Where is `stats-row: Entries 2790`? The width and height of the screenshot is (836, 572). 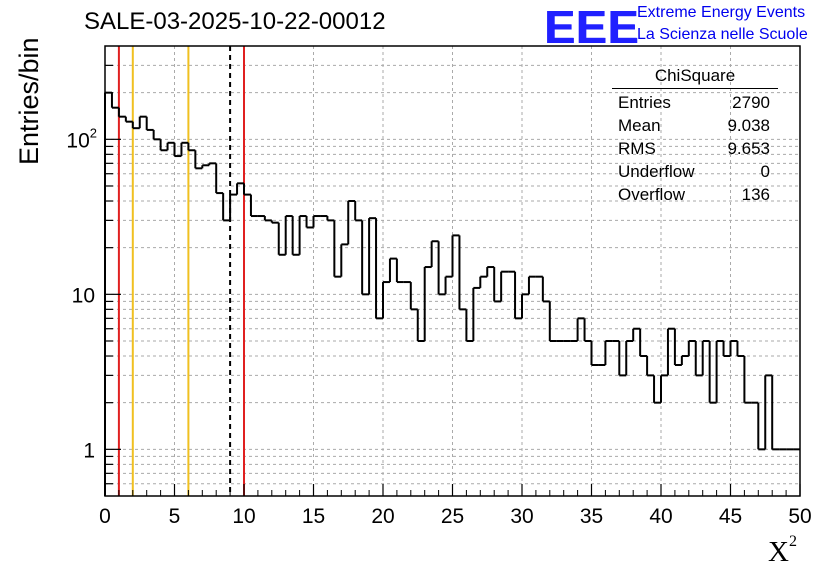 stats-row: Entries 2790 is located at coordinates (695, 102).